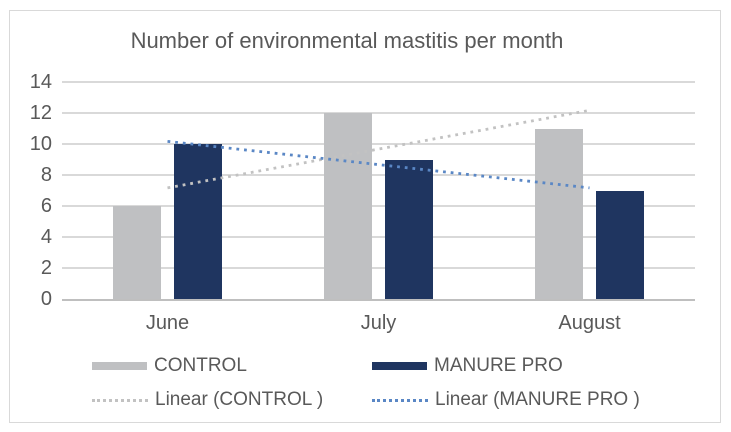  Describe the element at coordinates (409, 229) in the screenshot. I see `bar-manure-pro-july` at that location.